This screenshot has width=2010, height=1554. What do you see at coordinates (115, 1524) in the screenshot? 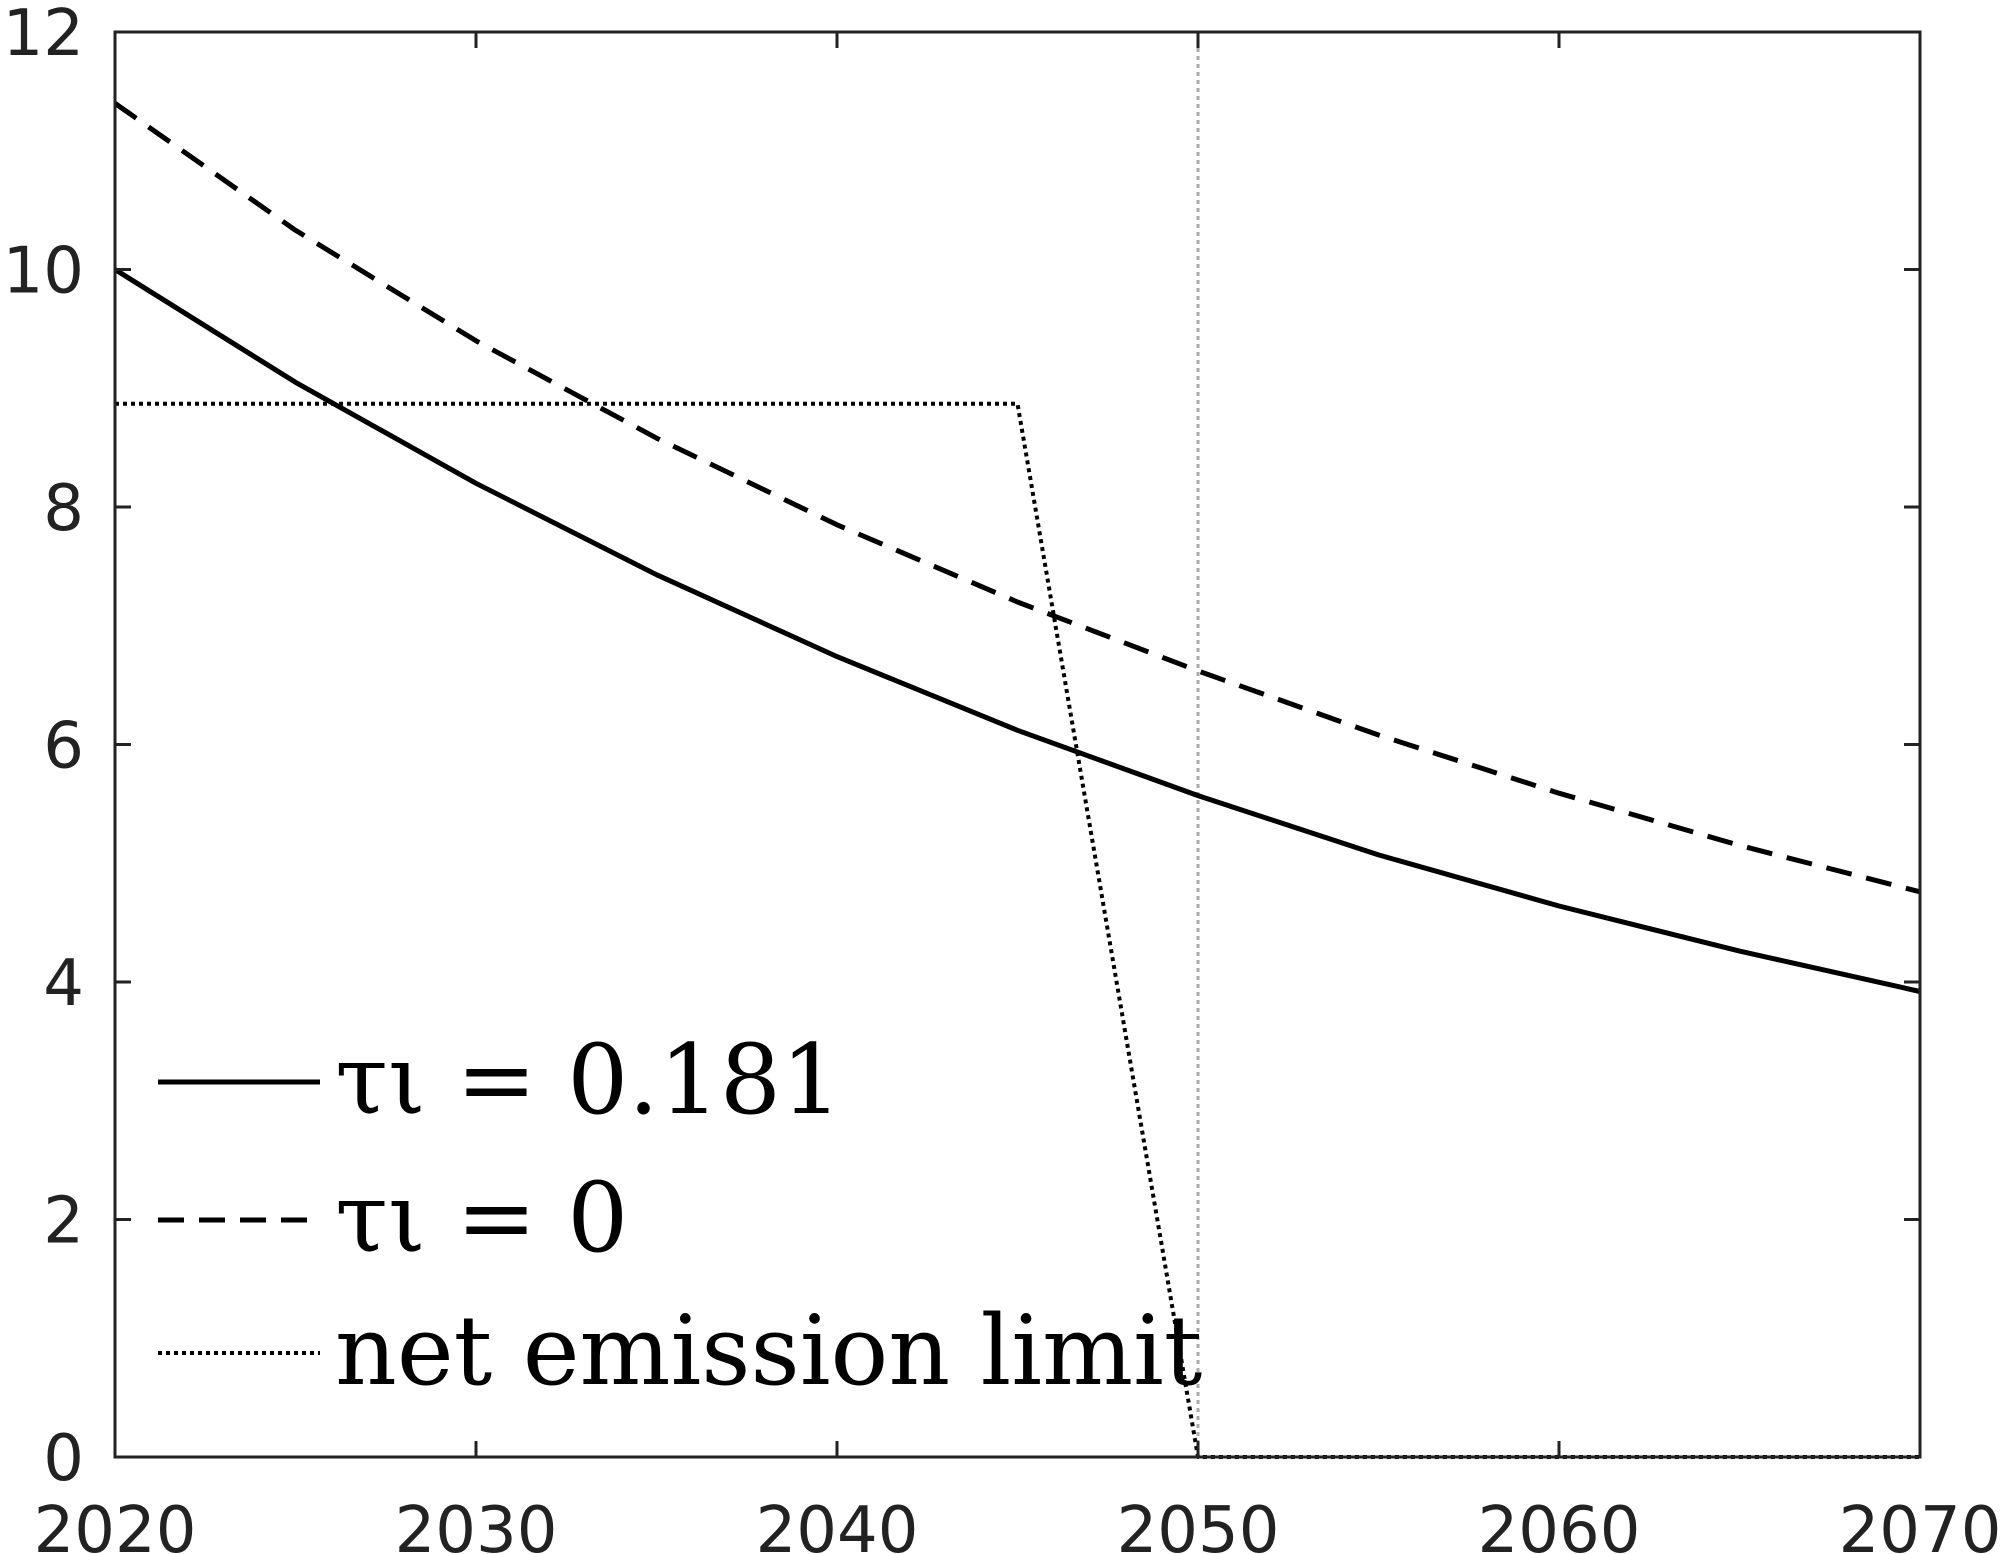
I see `x-tick-label: 2020` at bounding box center [115, 1524].